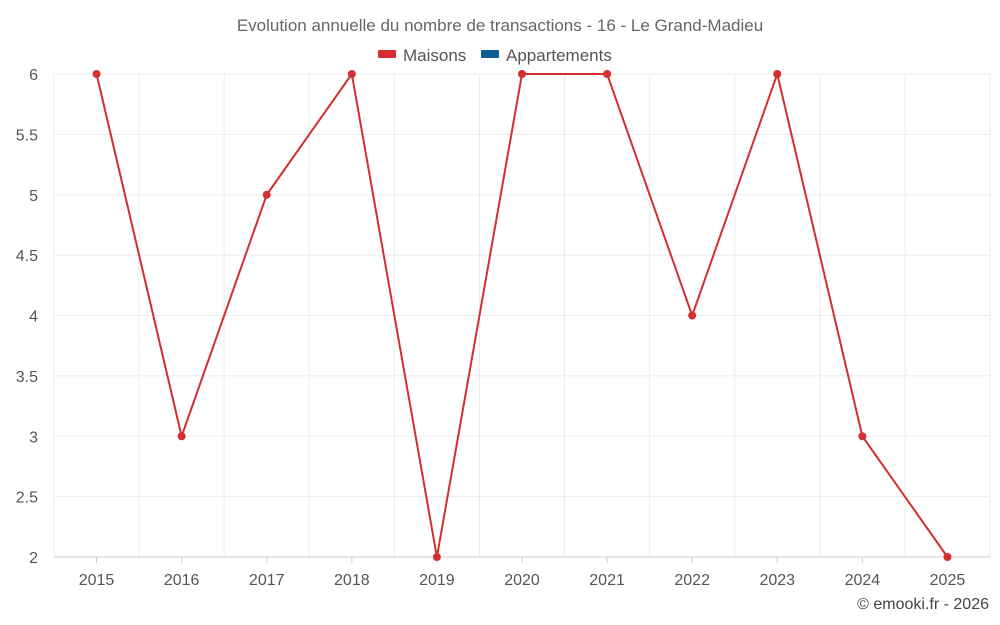 This screenshot has height=625, width=1000. I want to click on y-tick-label: 2, so click(33, 558).